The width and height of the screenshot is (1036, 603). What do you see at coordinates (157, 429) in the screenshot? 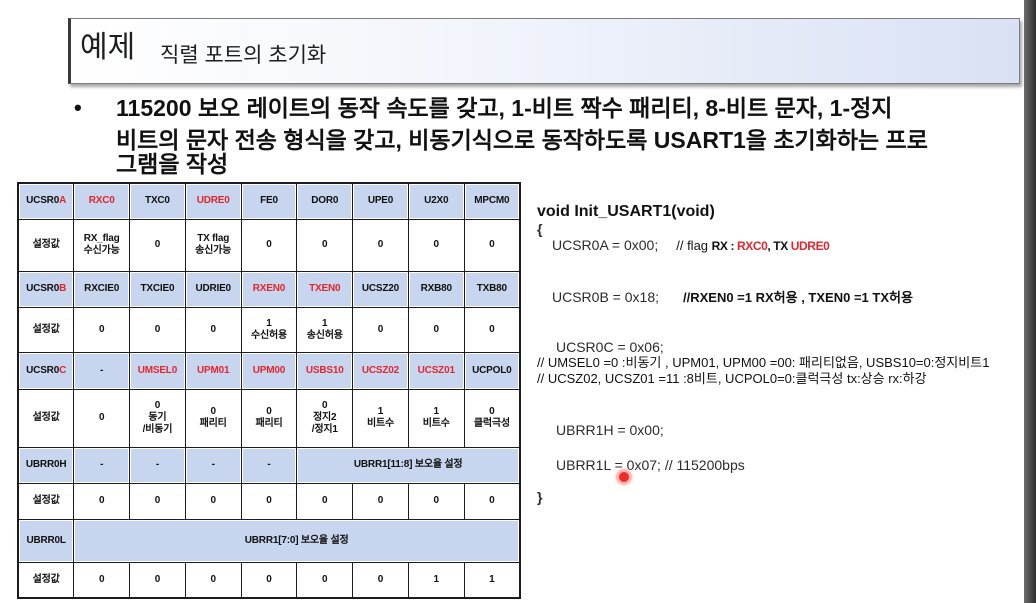
I see `cell-text: /비동기` at bounding box center [157, 429].